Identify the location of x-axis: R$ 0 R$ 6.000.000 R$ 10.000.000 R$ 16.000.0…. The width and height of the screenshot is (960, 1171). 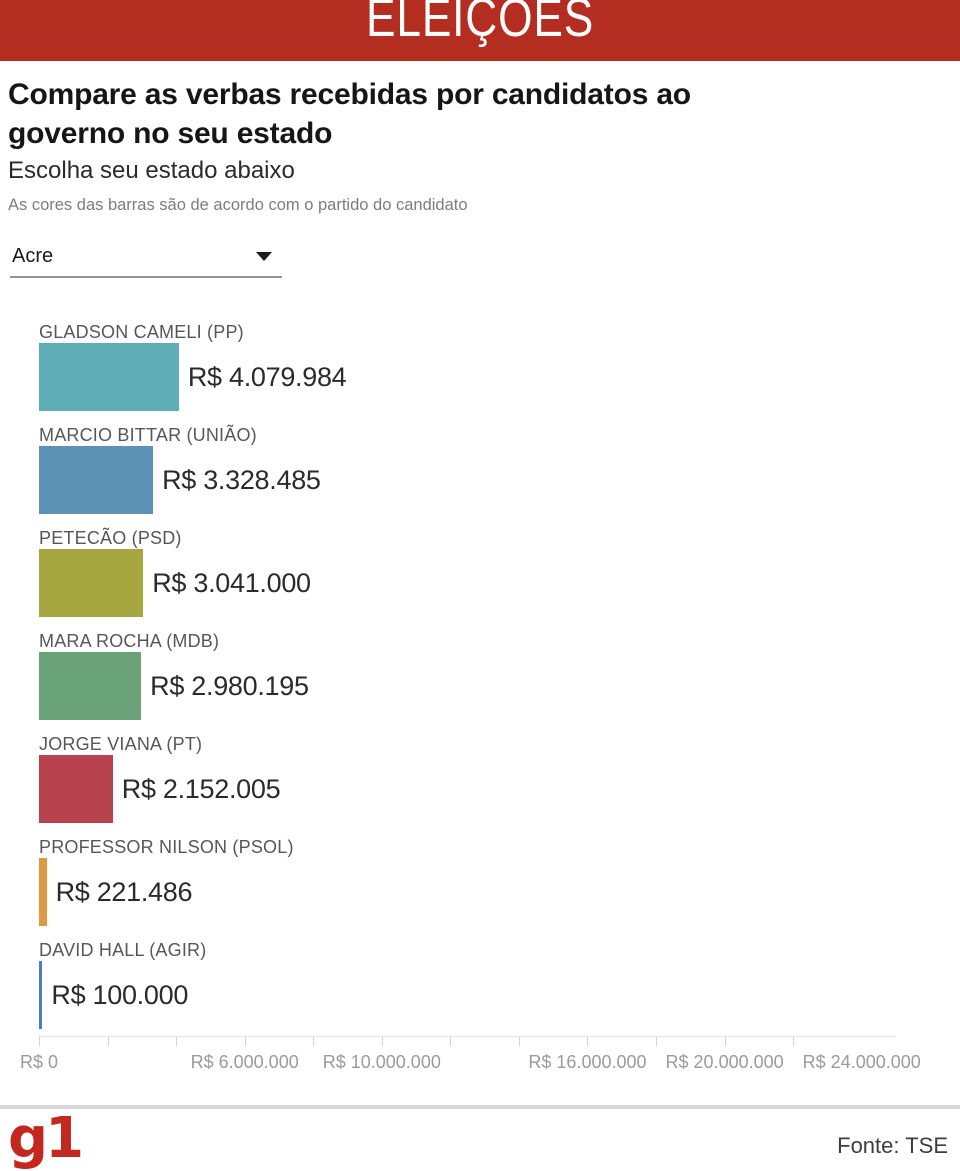
(470, 1057).